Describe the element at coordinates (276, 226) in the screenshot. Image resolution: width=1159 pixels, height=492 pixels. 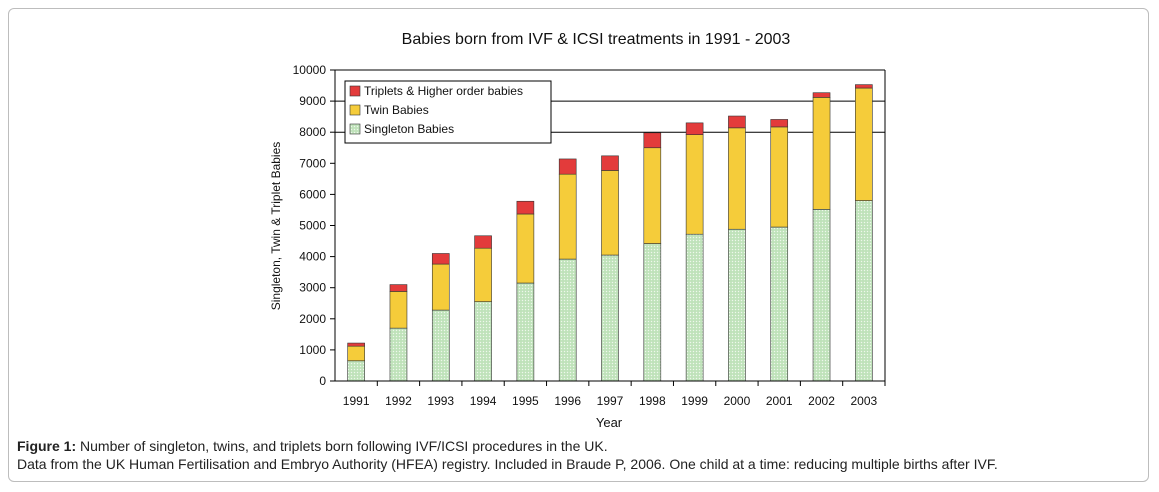
I see `y-axis-label: Singleton, Twin & Triplet Babies` at that location.